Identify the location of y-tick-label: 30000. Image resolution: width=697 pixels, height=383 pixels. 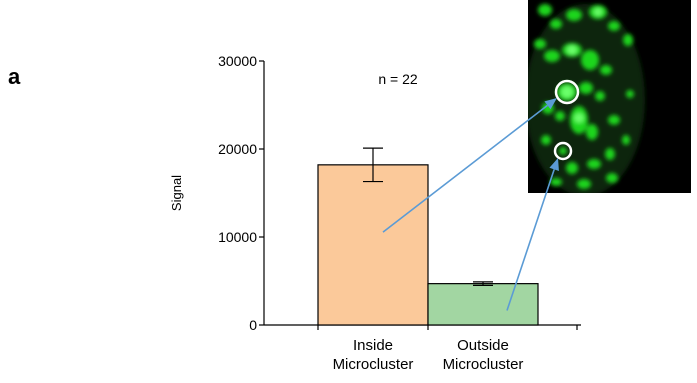
(237, 61).